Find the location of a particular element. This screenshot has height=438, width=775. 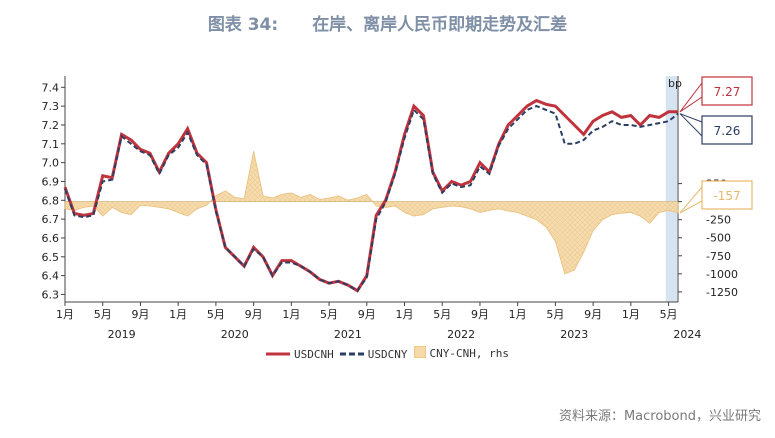

y-left-tick-label: 6.8 is located at coordinates (51, 200).